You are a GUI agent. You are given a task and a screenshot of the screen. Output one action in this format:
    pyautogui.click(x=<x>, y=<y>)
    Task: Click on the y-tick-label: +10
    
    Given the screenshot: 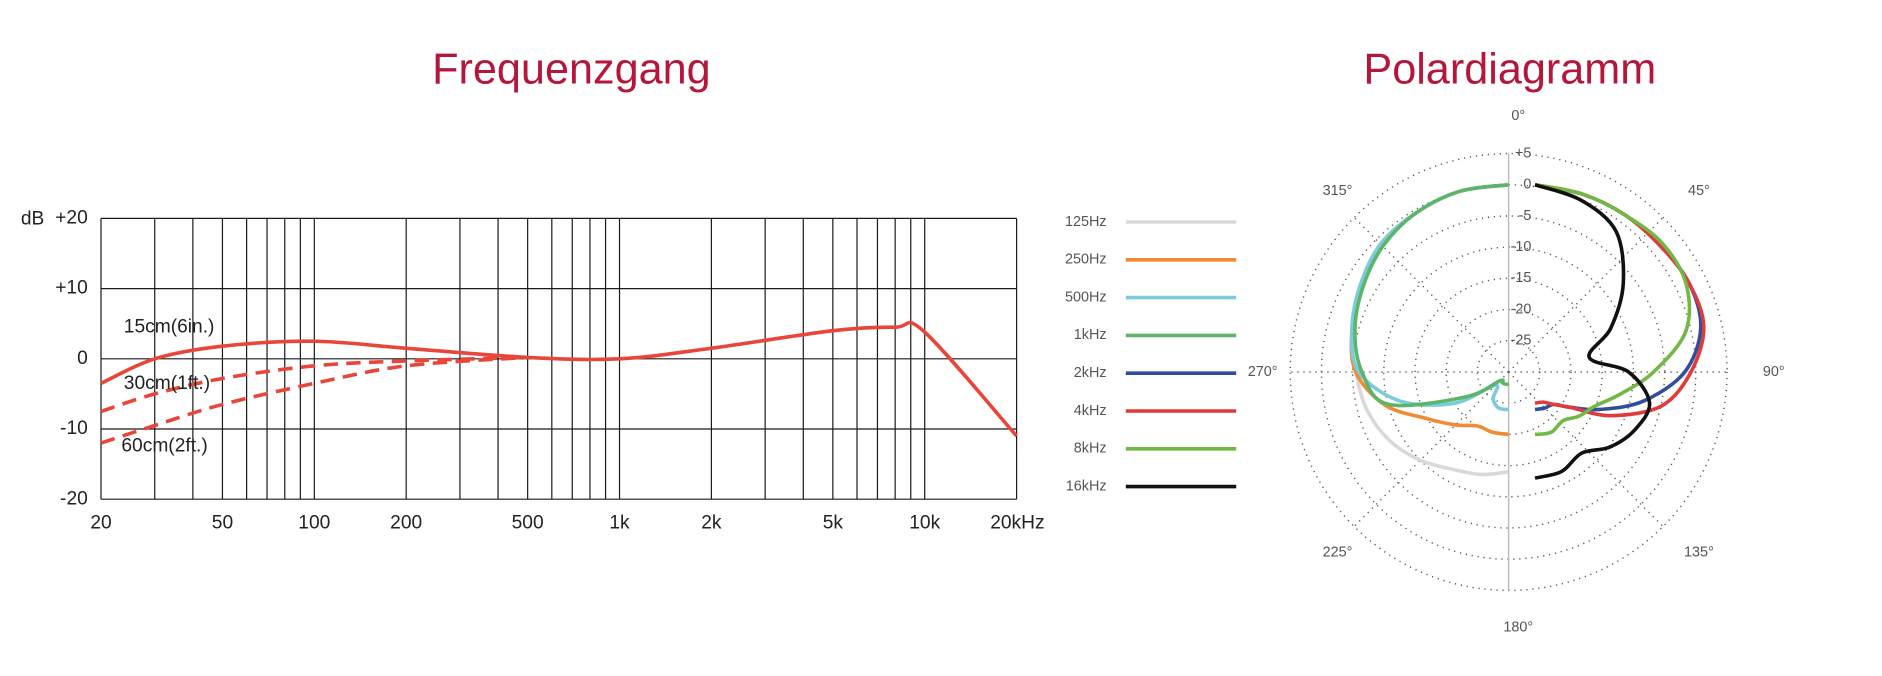 What is the action you would take?
    pyautogui.click(x=71, y=288)
    